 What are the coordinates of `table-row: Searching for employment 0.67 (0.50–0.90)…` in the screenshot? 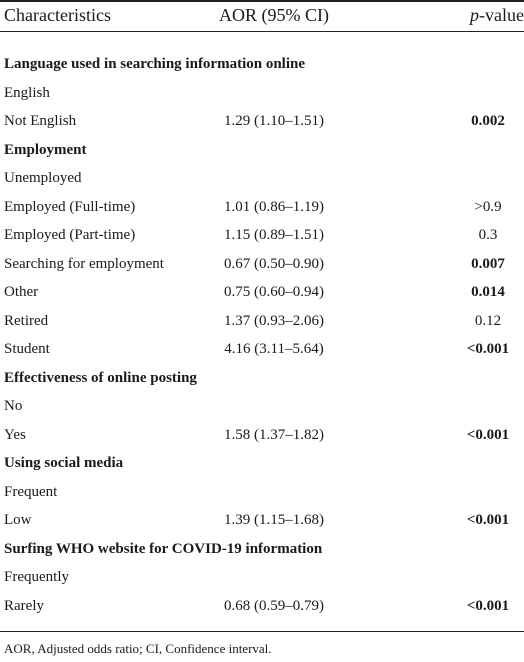 It's located at (262, 264).